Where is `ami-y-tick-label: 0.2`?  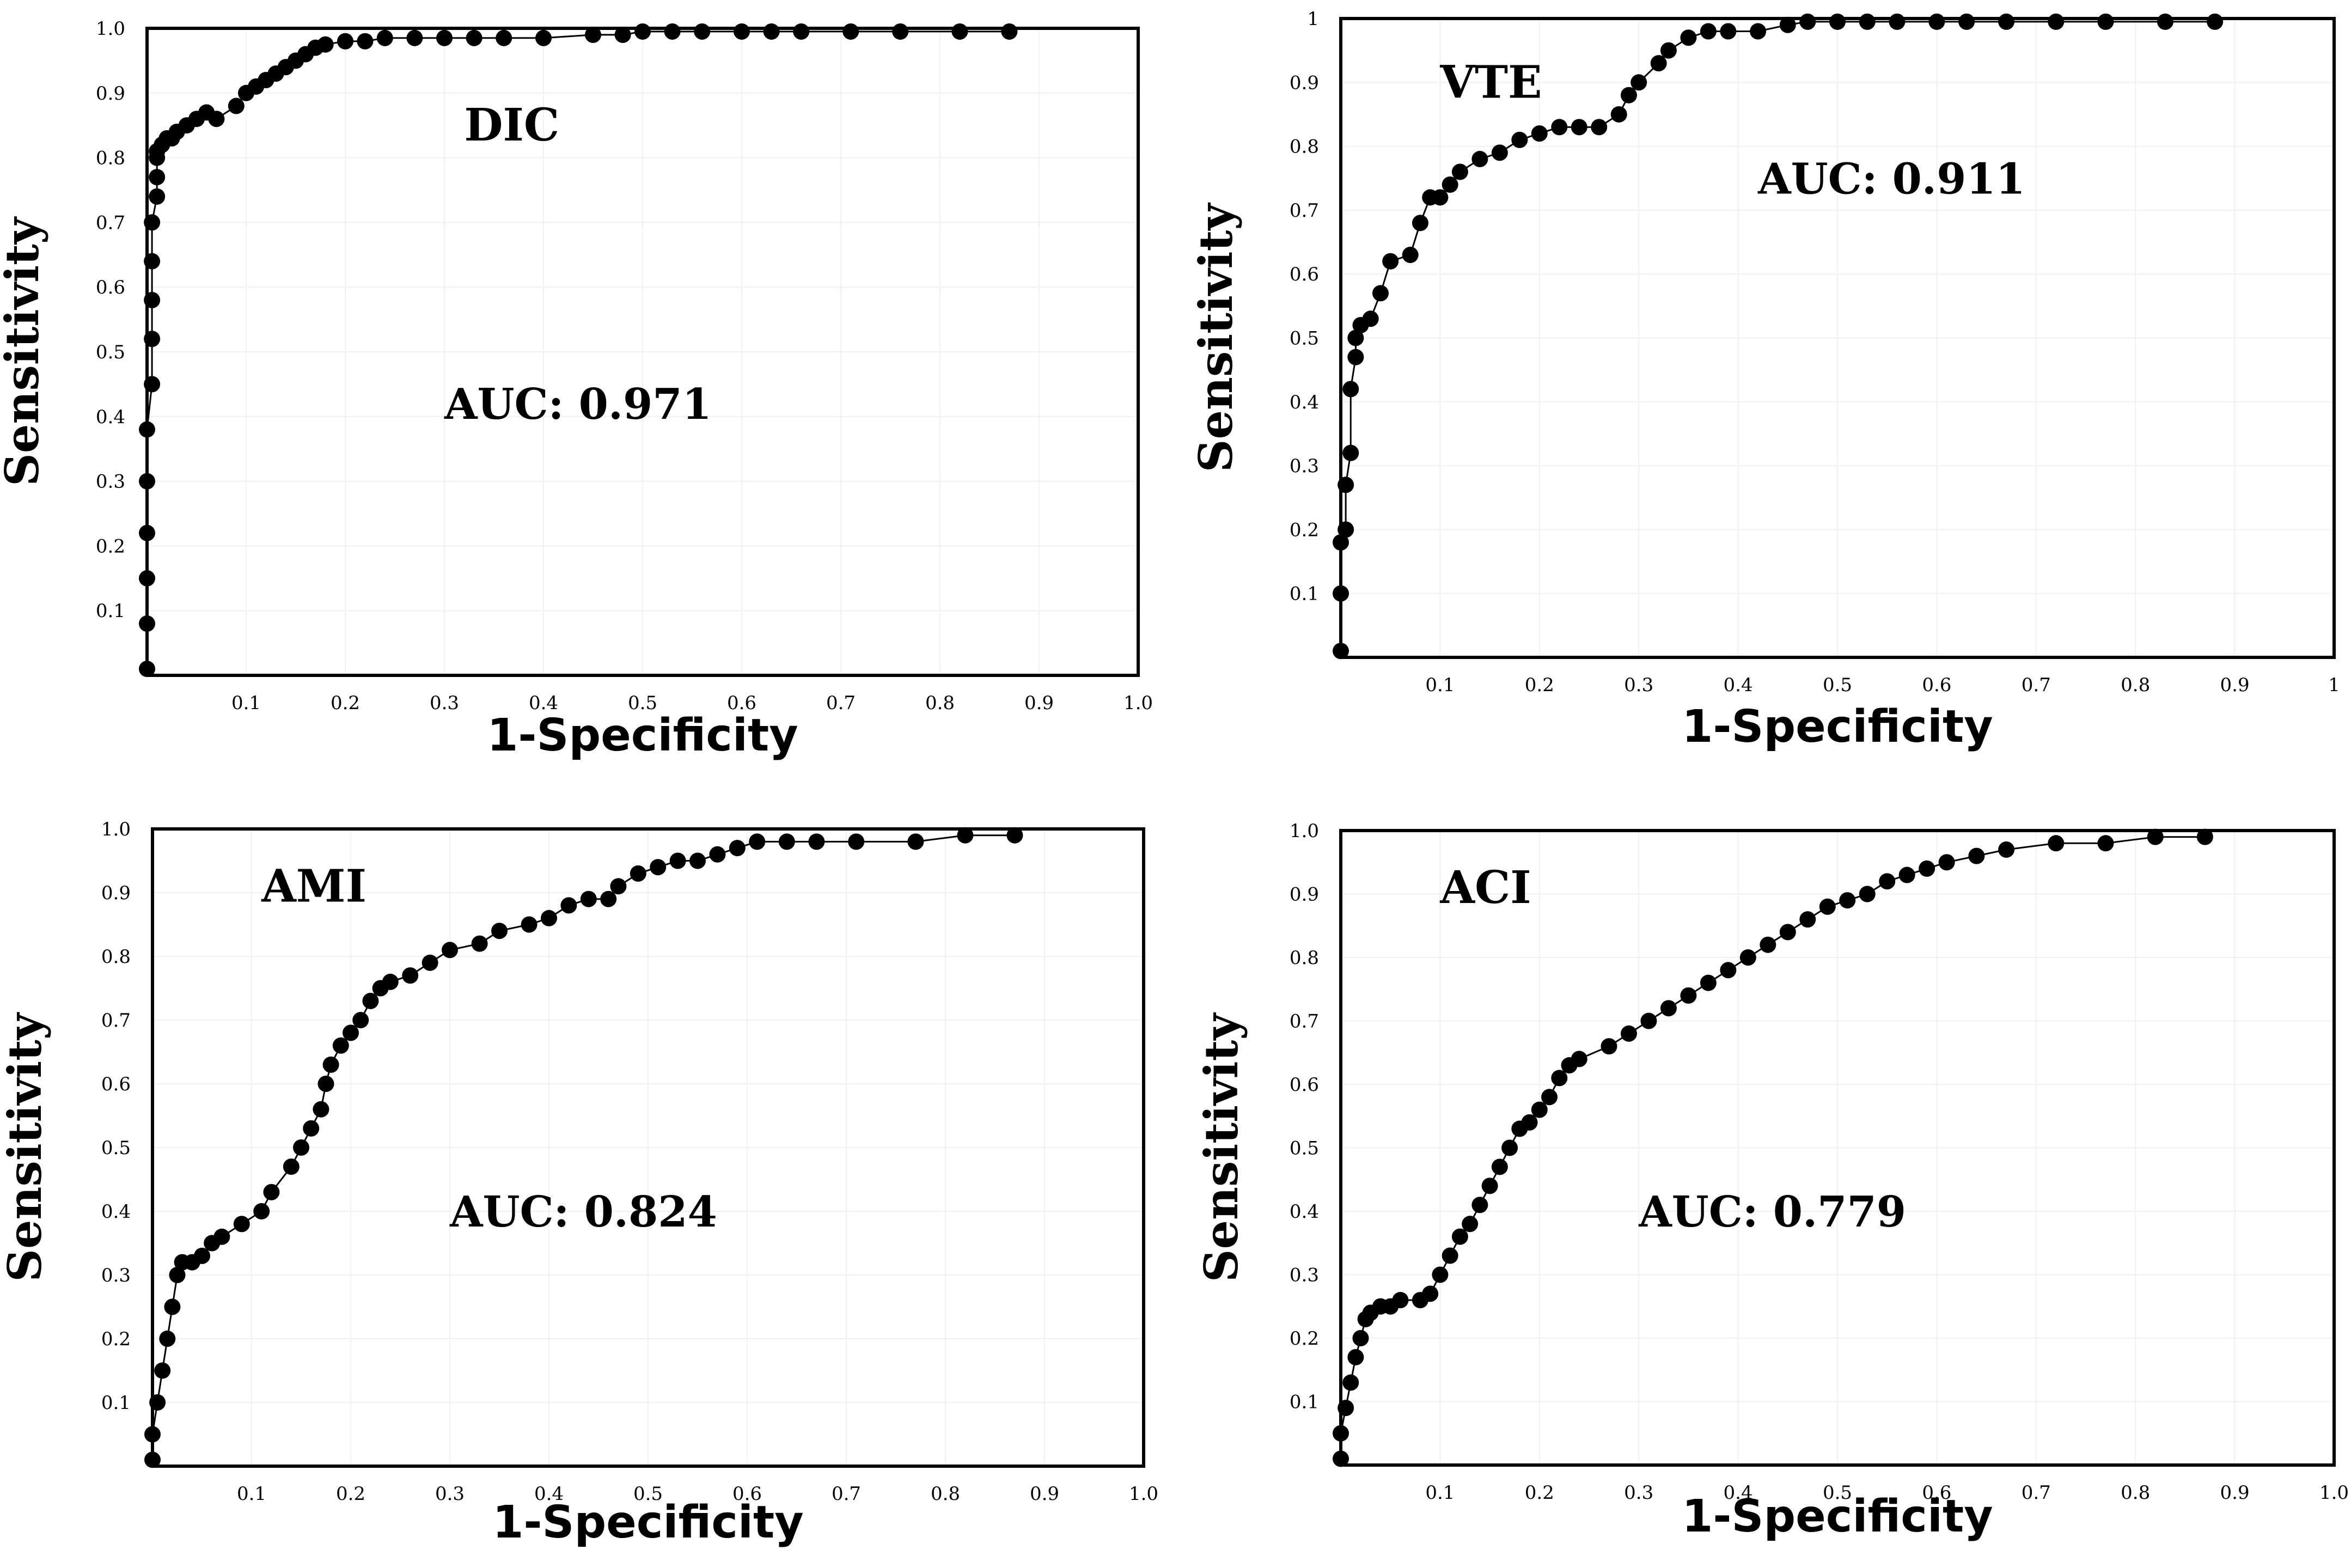
ami-y-tick-label: 0.2 is located at coordinates (116, 1339).